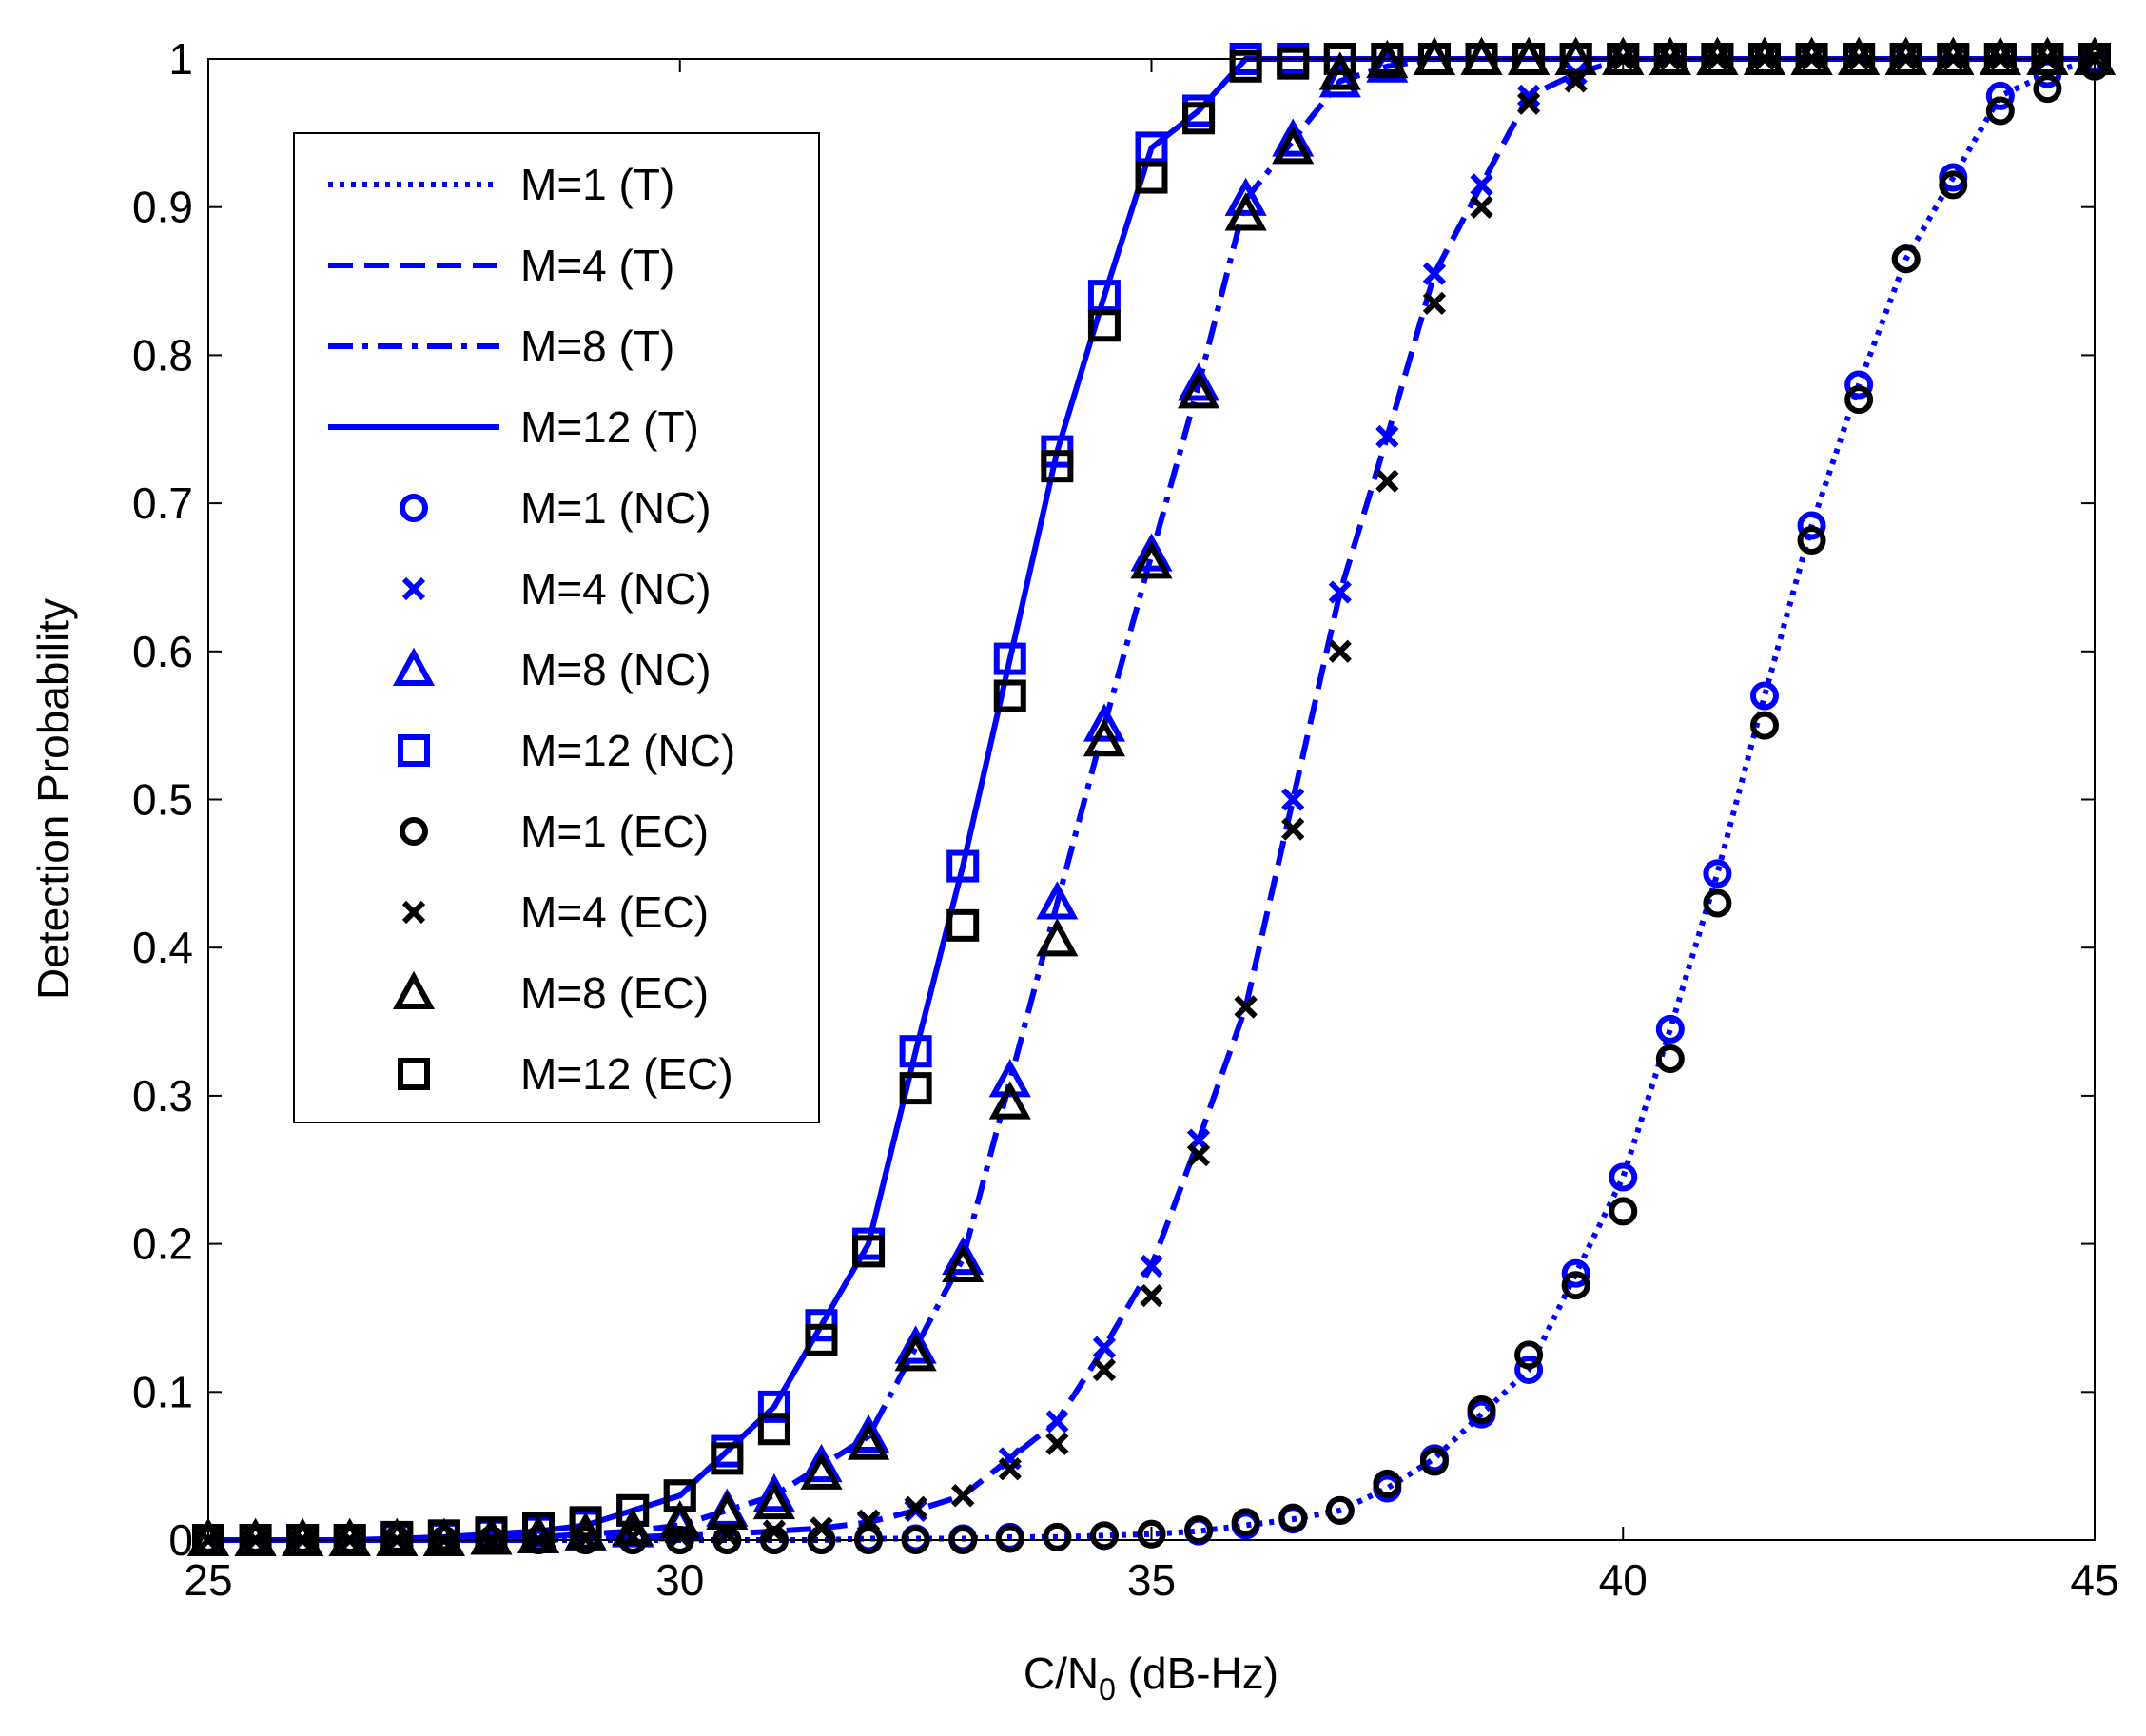 This screenshot has width=2146, height=1736. What do you see at coordinates (626, 1074) in the screenshot?
I see `legend-label: M=12 (EC)` at bounding box center [626, 1074].